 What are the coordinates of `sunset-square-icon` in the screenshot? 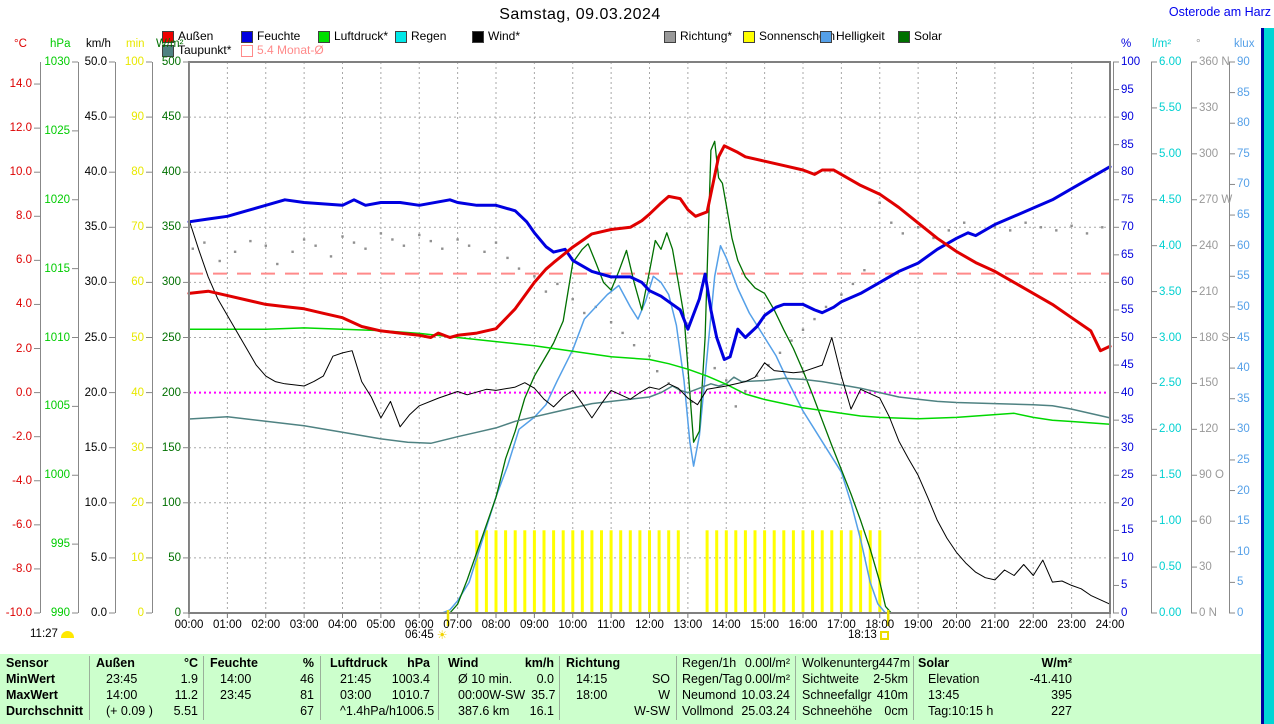 It's located at (884, 635).